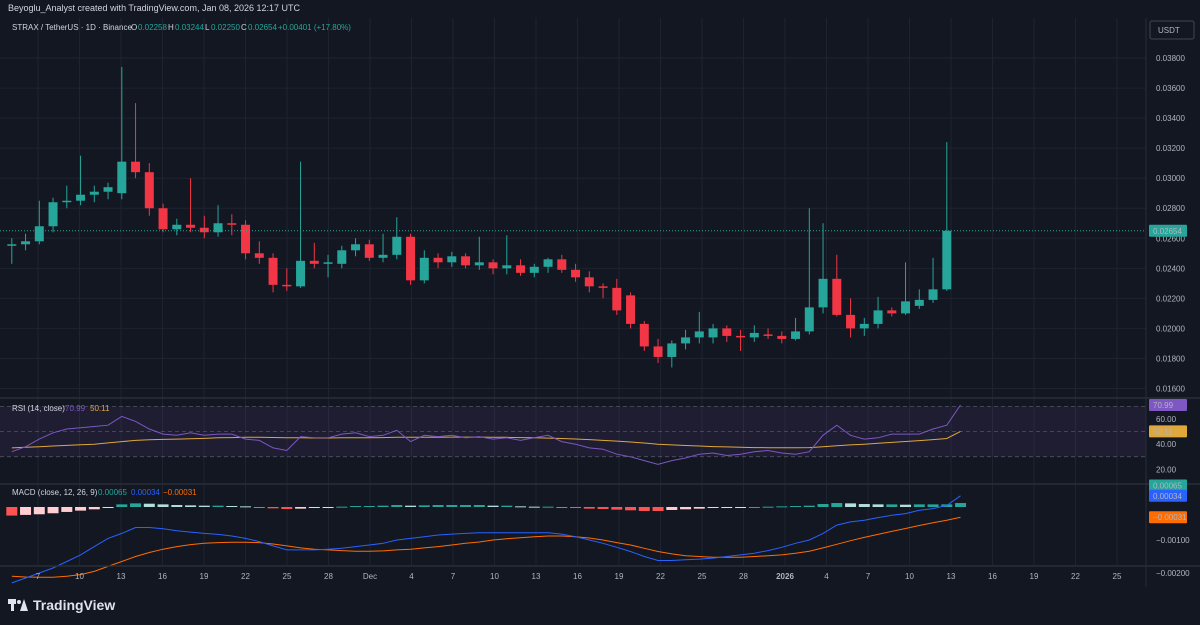 The height and width of the screenshot is (625, 1200). What do you see at coordinates (189, 27) in the screenshot?
I see `ohlc-high-value: 0.03244` at bounding box center [189, 27].